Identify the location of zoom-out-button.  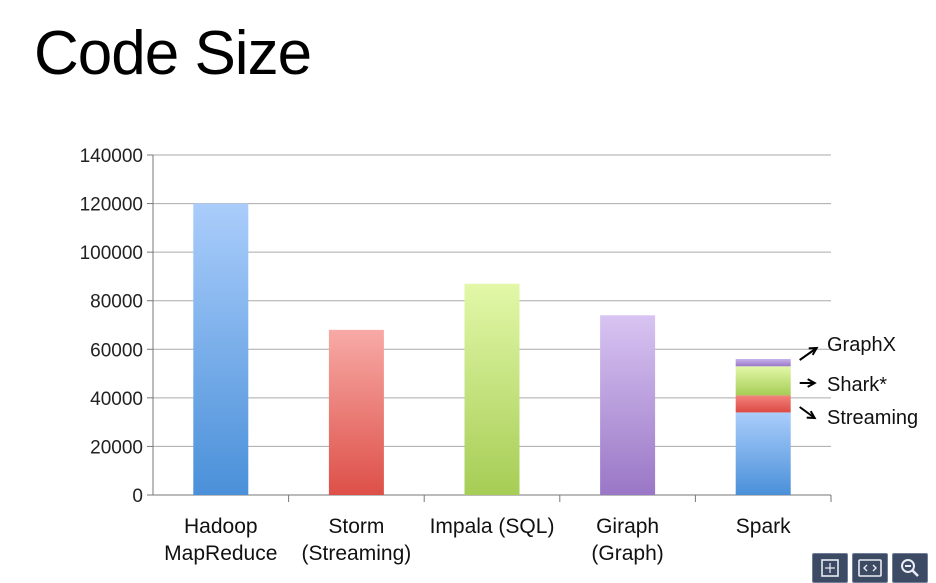
(910, 568).